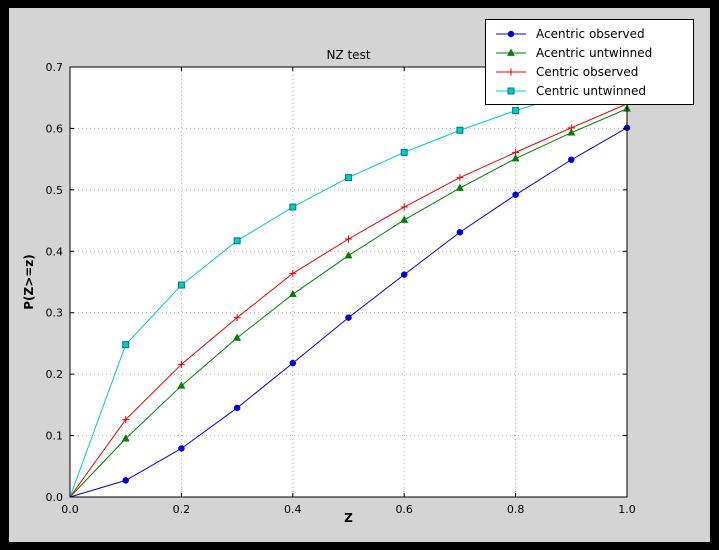 The height and width of the screenshot is (550, 719). I want to click on x-axis-label: Z, so click(348, 518).